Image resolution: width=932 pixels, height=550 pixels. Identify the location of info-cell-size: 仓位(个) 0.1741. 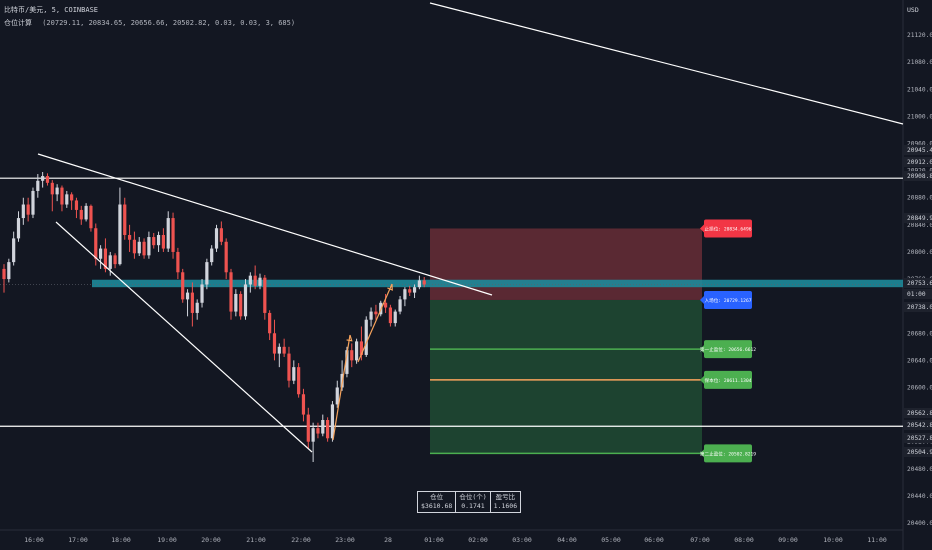
(473, 502).